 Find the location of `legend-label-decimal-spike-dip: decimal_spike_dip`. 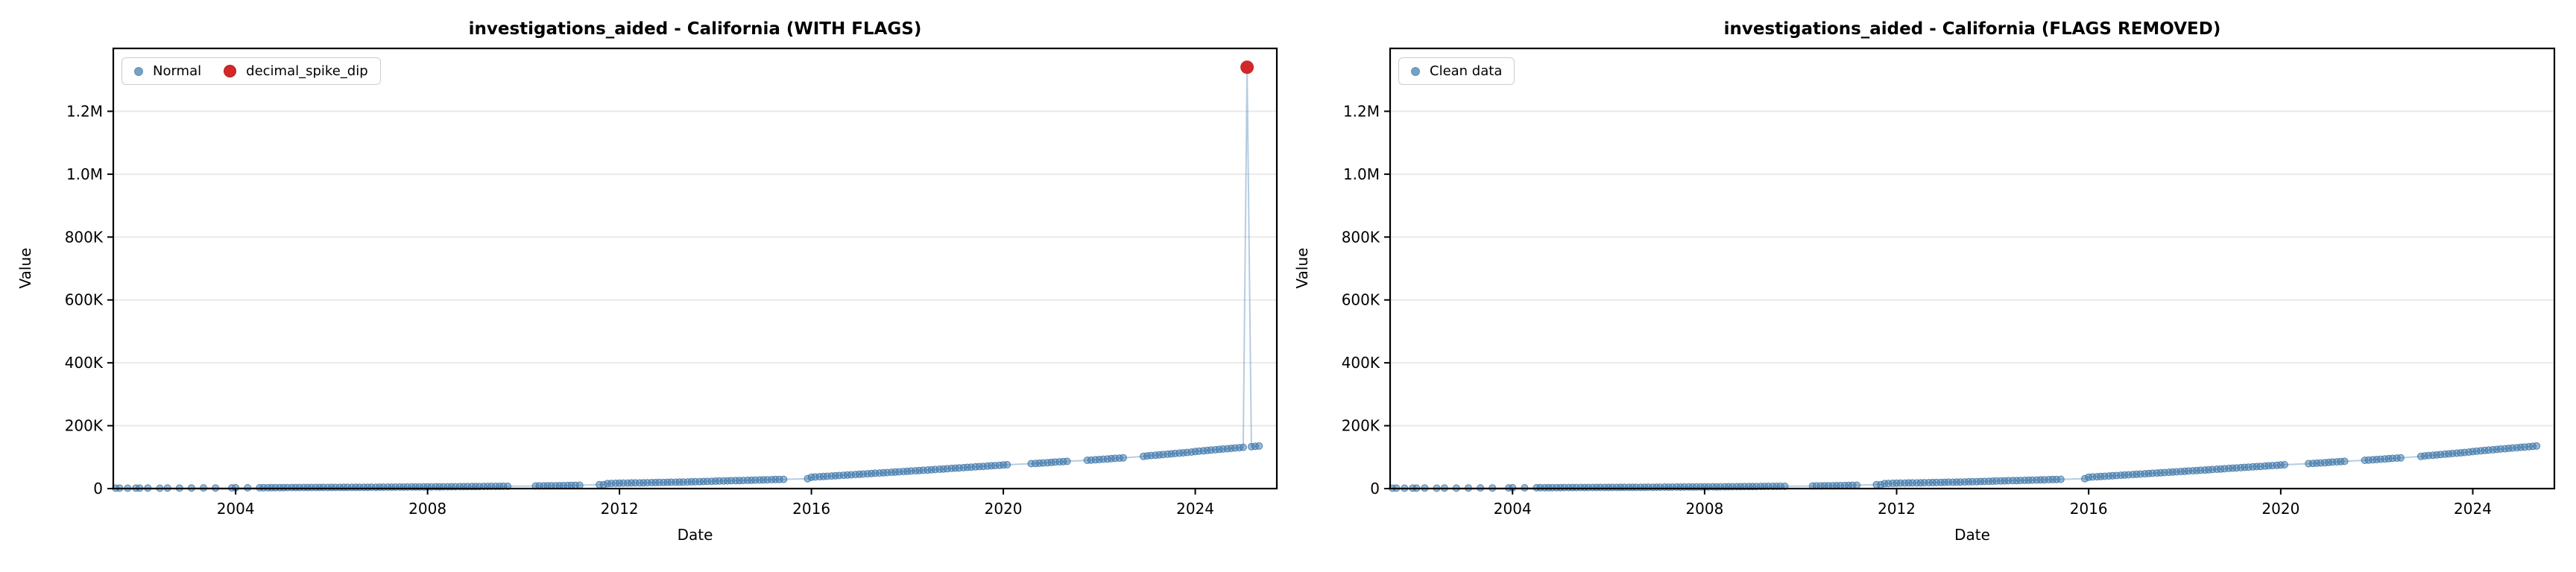

legend-label-decimal-spike-dip: decimal_spike_dip is located at coordinates (307, 71).